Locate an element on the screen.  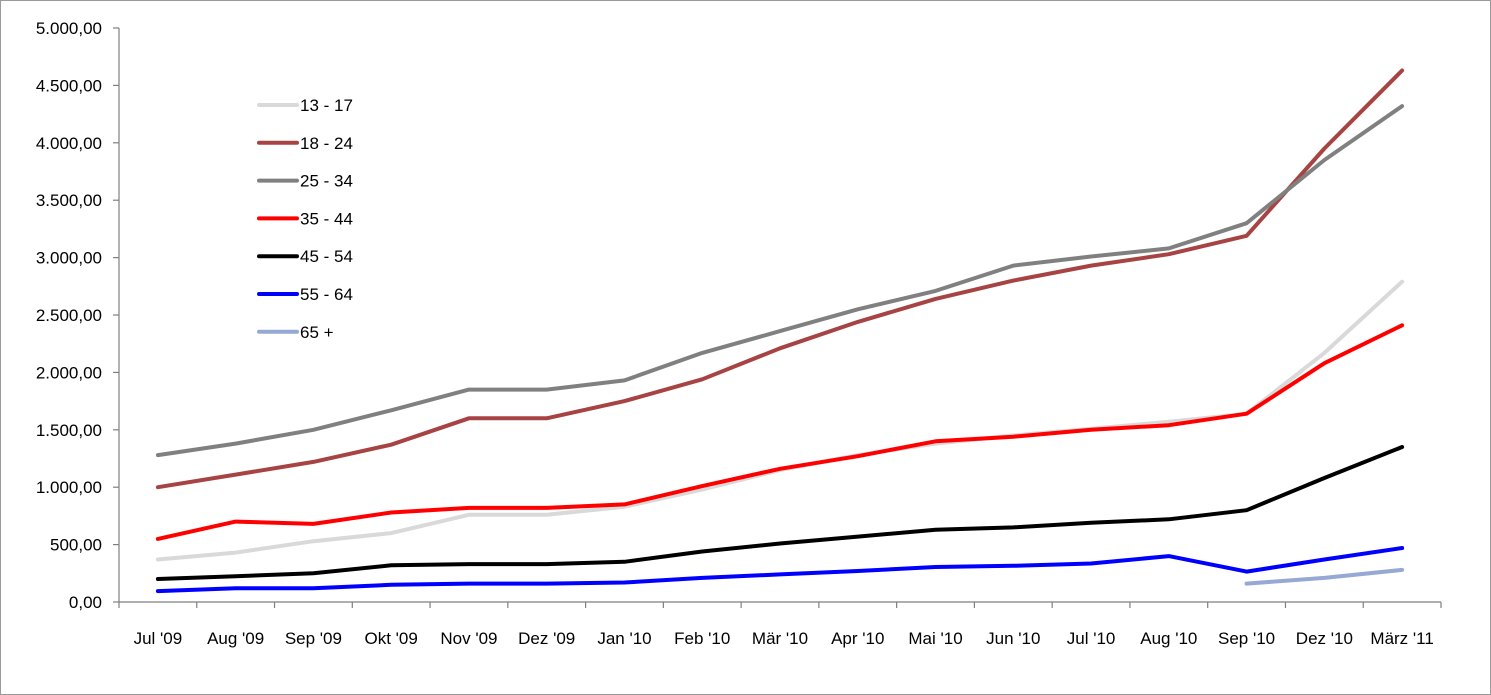
legend-label: 13 - 17 is located at coordinates (326, 105).